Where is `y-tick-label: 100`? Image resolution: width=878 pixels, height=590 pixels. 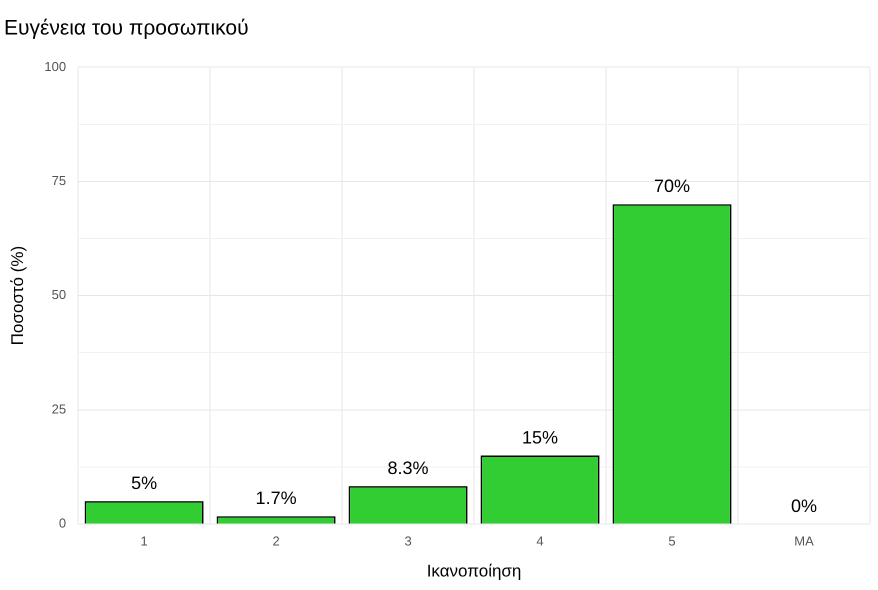
y-tick-label: 100 is located at coordinates (55, 66).